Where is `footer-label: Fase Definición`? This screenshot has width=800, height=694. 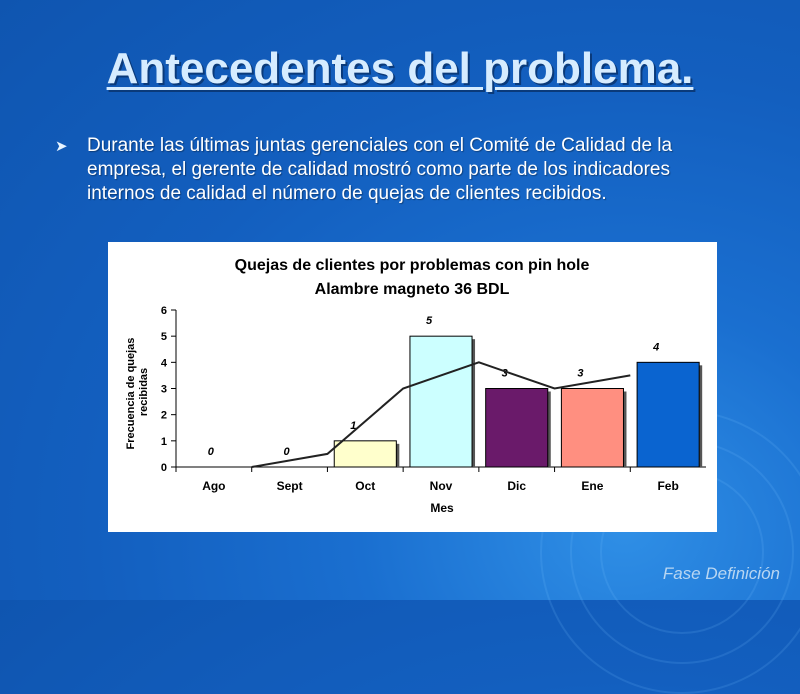
footer-label: Fase Definición is located at coordinates (721, 573).